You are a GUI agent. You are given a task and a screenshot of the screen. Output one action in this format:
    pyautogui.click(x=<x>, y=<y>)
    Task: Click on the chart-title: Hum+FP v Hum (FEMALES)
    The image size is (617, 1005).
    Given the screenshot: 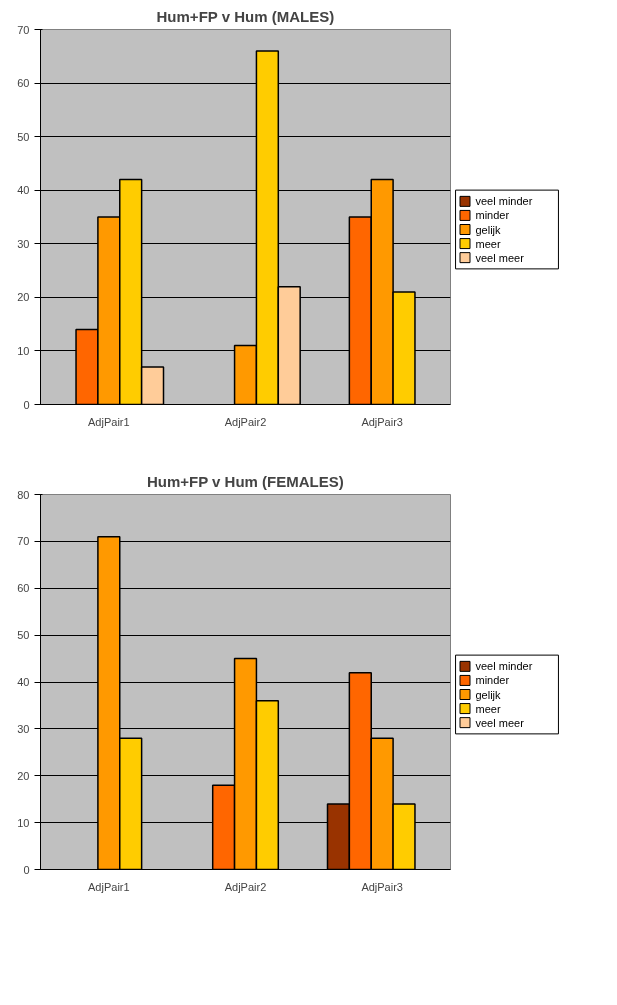 What is the action you would take?
    pyautogui.click(x=245, y=481)
    